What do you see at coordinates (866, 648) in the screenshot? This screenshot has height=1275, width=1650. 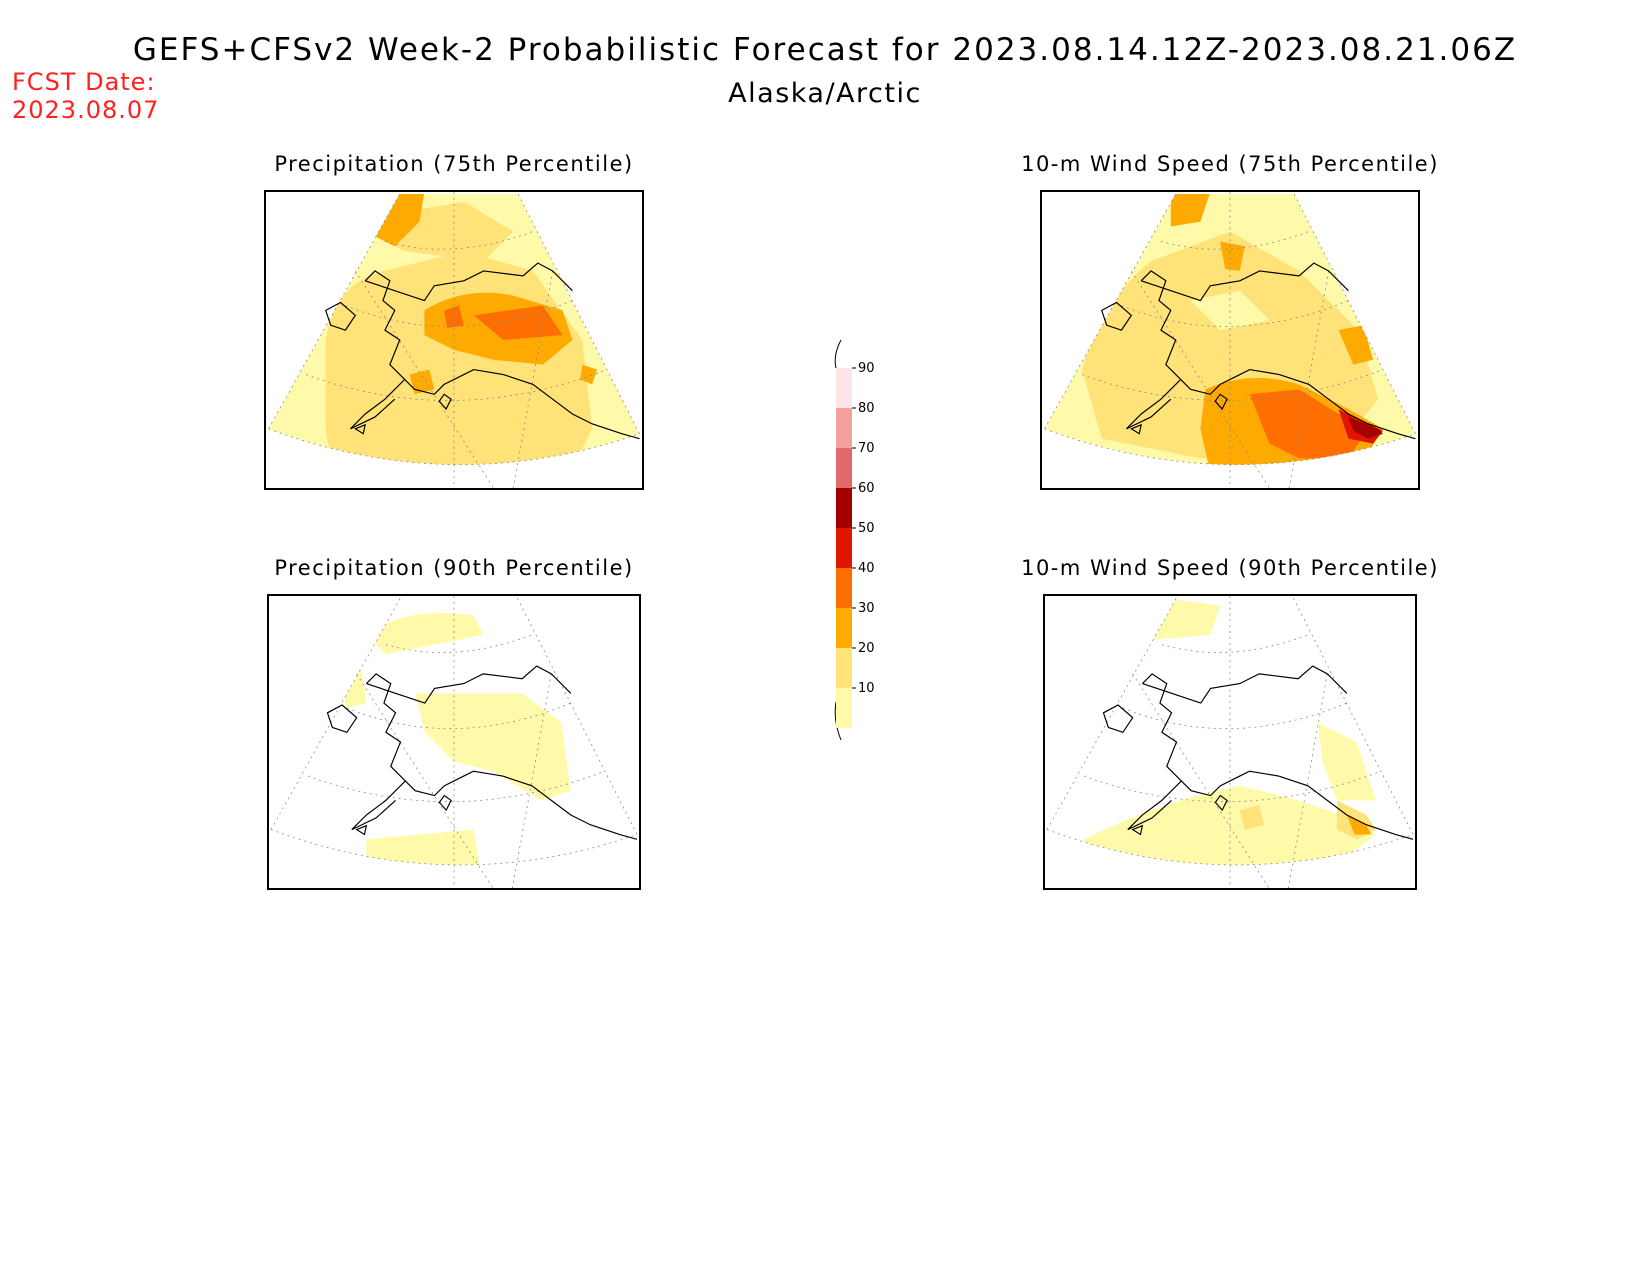 I see `legend-label-20: 20` at bounding box center [866, 648].